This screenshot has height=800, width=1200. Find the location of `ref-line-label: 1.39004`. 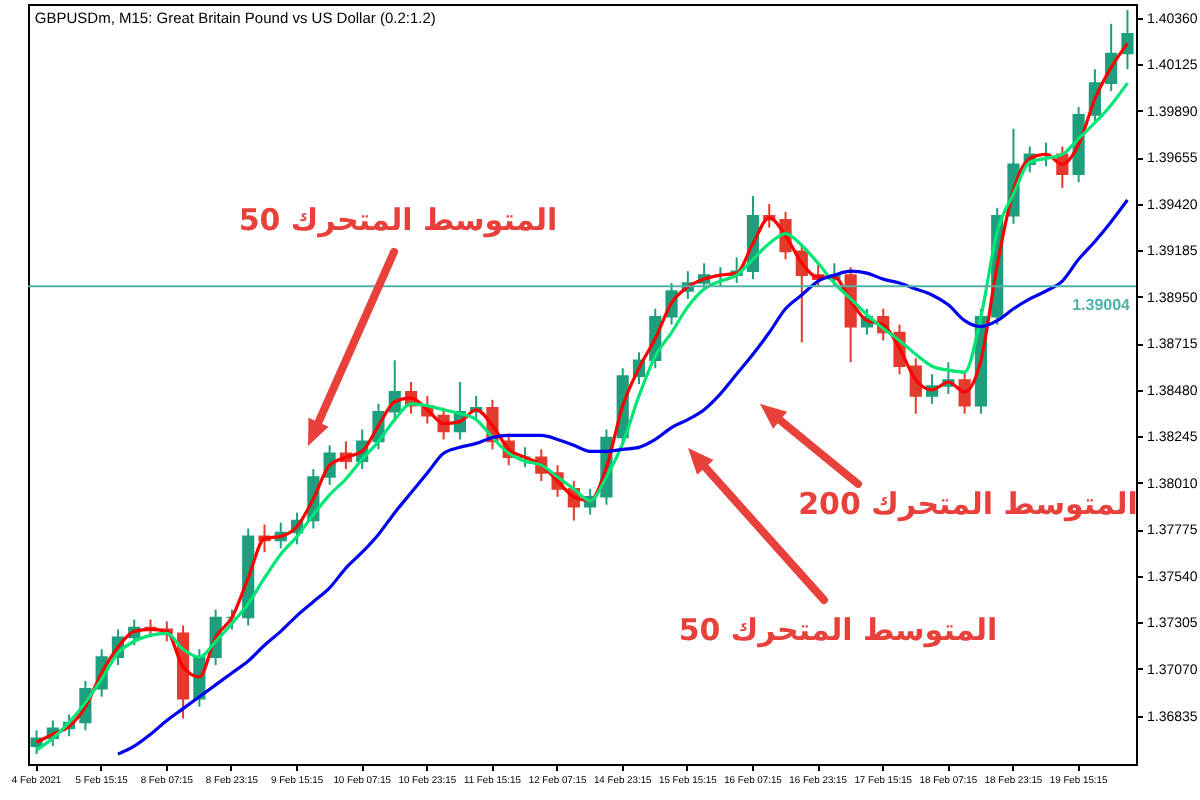

ref-line-label: 1.39004 is located at coordinates (1102, 305).